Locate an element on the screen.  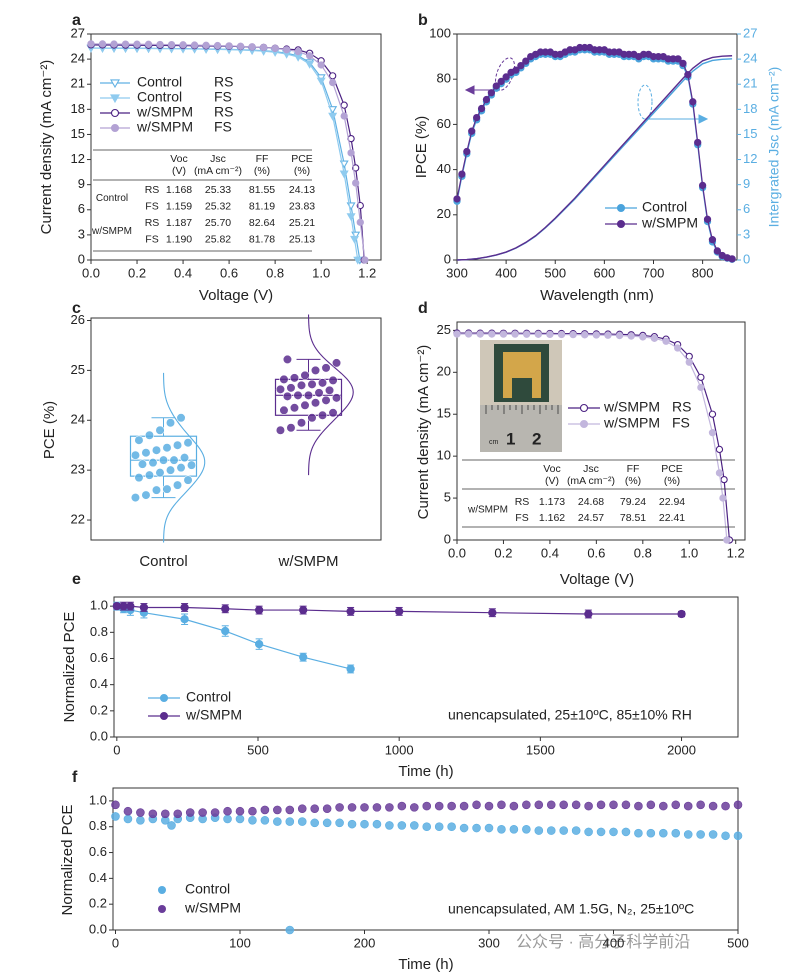
table-cell: 1.168 is located at coordinates (179, 190).